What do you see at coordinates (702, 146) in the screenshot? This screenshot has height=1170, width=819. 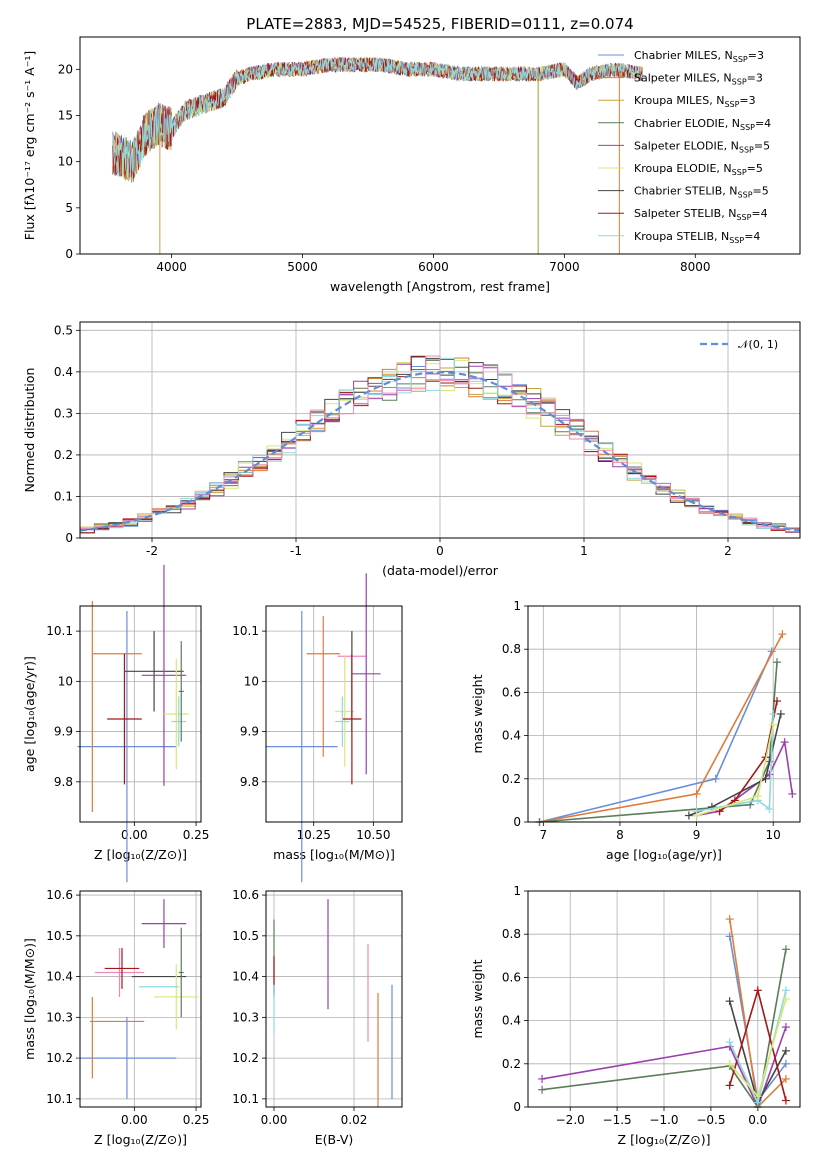 I see `legend-entry-4: Salpeter ELODIE, NSSP=5` at bounding box center [702, 146].